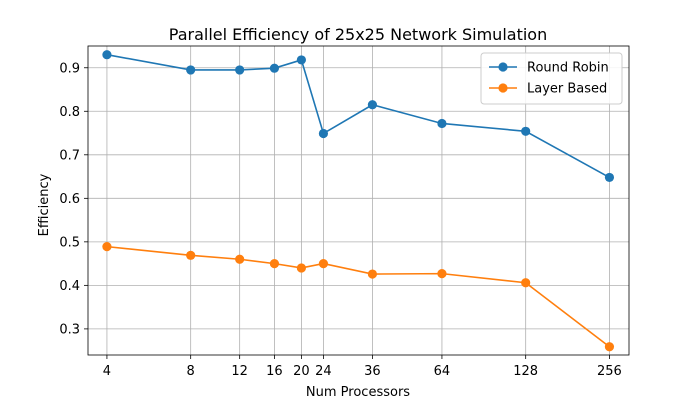  I want to click on x-tick-label: 24, so click(323, 371).